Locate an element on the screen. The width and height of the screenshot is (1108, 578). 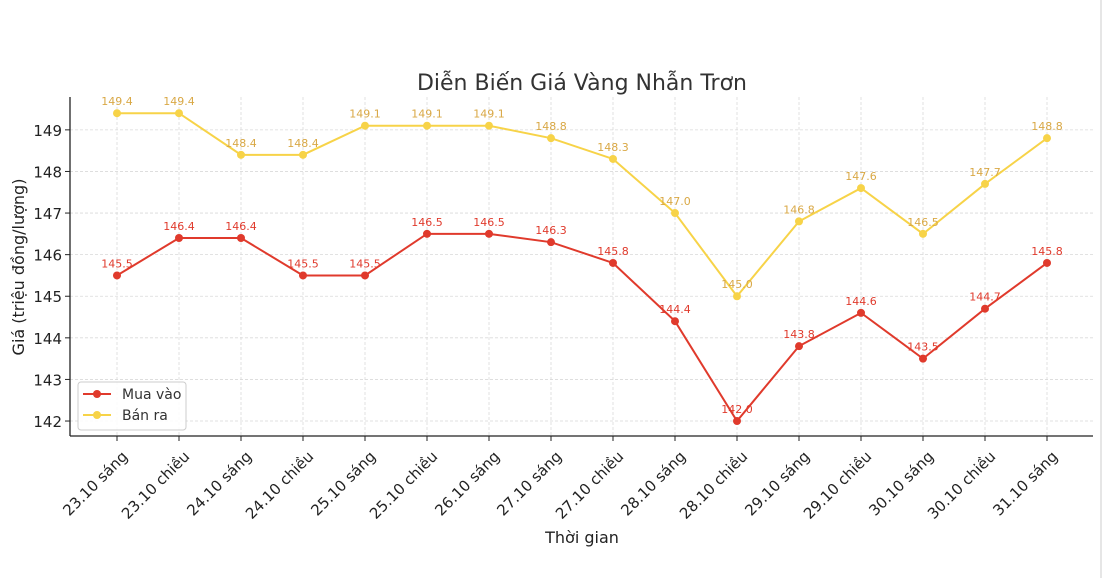
data-label: 147.0 is located at coordinates (675, 201).